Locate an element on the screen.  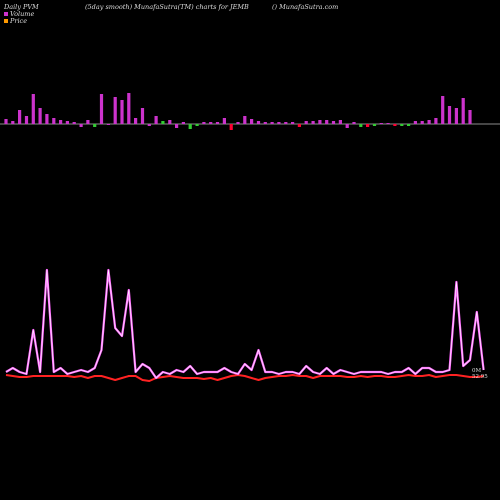
end-label-price: 52.95 is located at coordinates (480, 377).